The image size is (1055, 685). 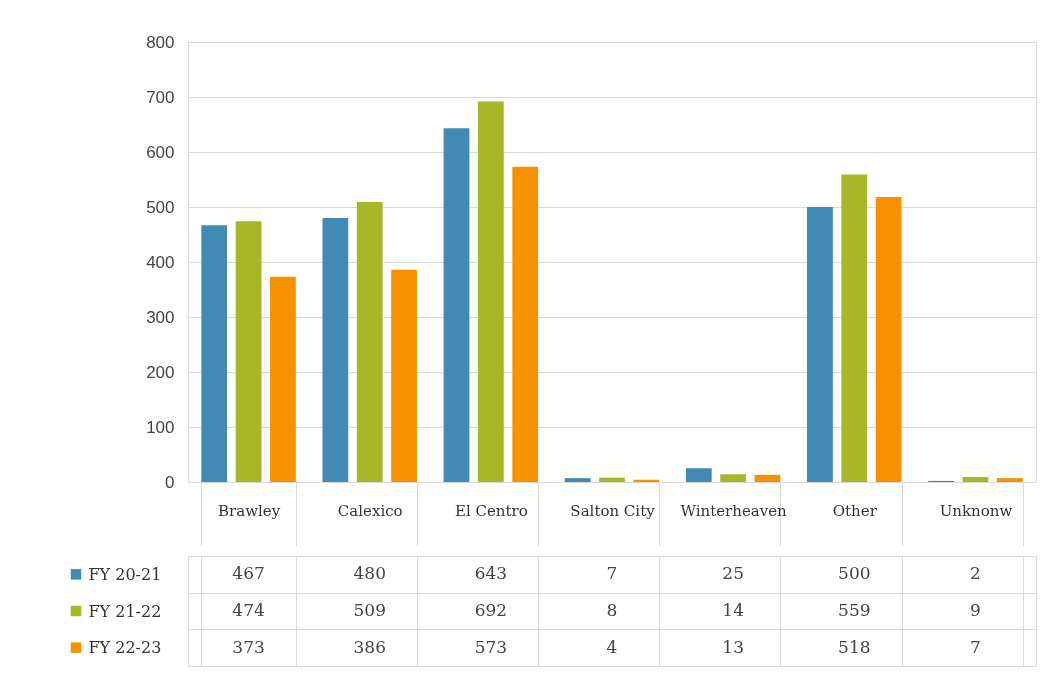 What do you see at coordinates (369, 573) in the screenshot?
I see `data-label: 480` at bounding box center [369, 573].